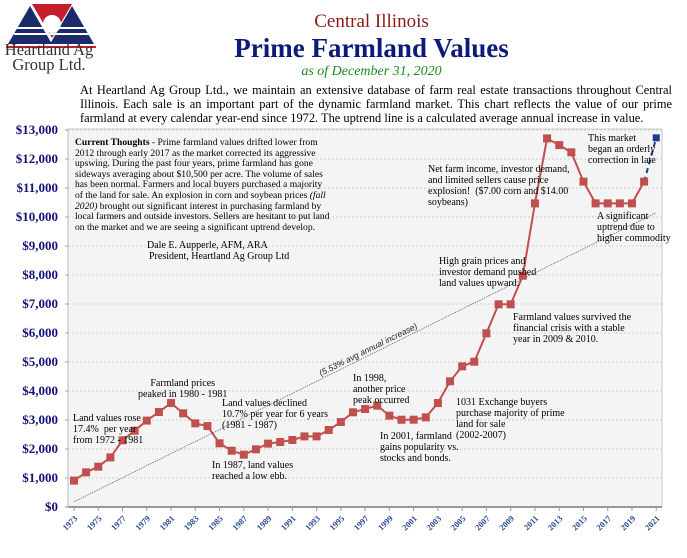 This screenshot has height=558, width=687. I want to click on y-tick-label: $0, so click(51, 506).